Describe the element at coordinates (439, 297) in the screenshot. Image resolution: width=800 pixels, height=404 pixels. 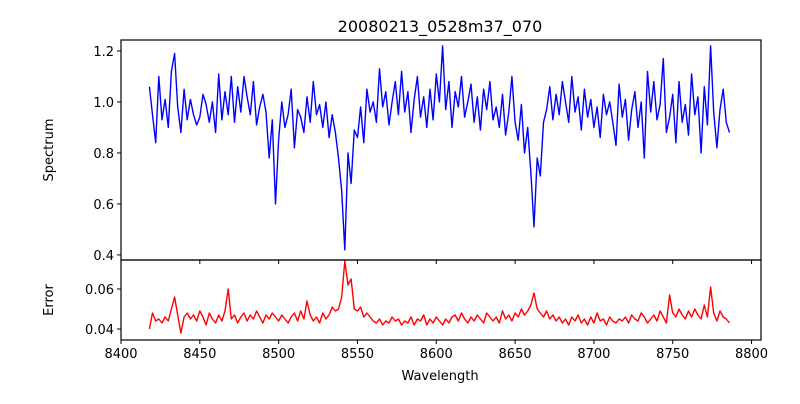
I see `error-series-line` at that location.